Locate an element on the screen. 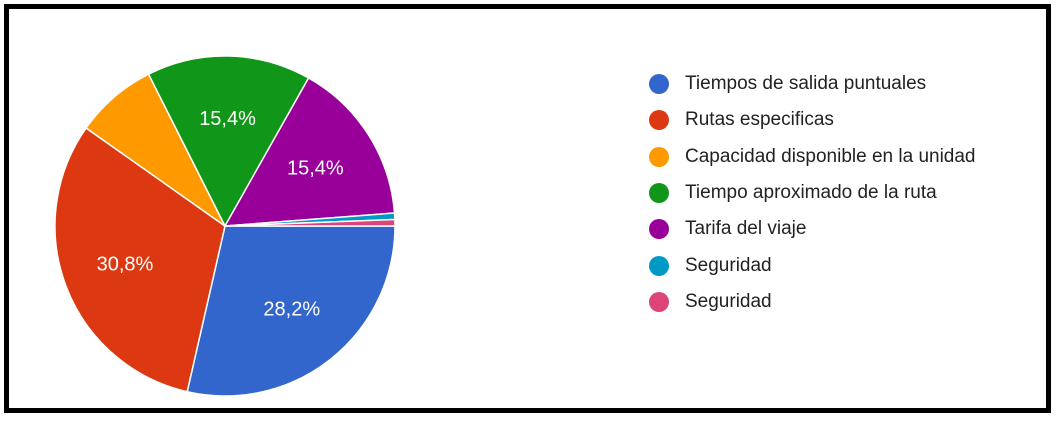 The width and height of the screenshot is (1061, 421). slice-value-label: 30,8% is located at coordinates (125, 264).